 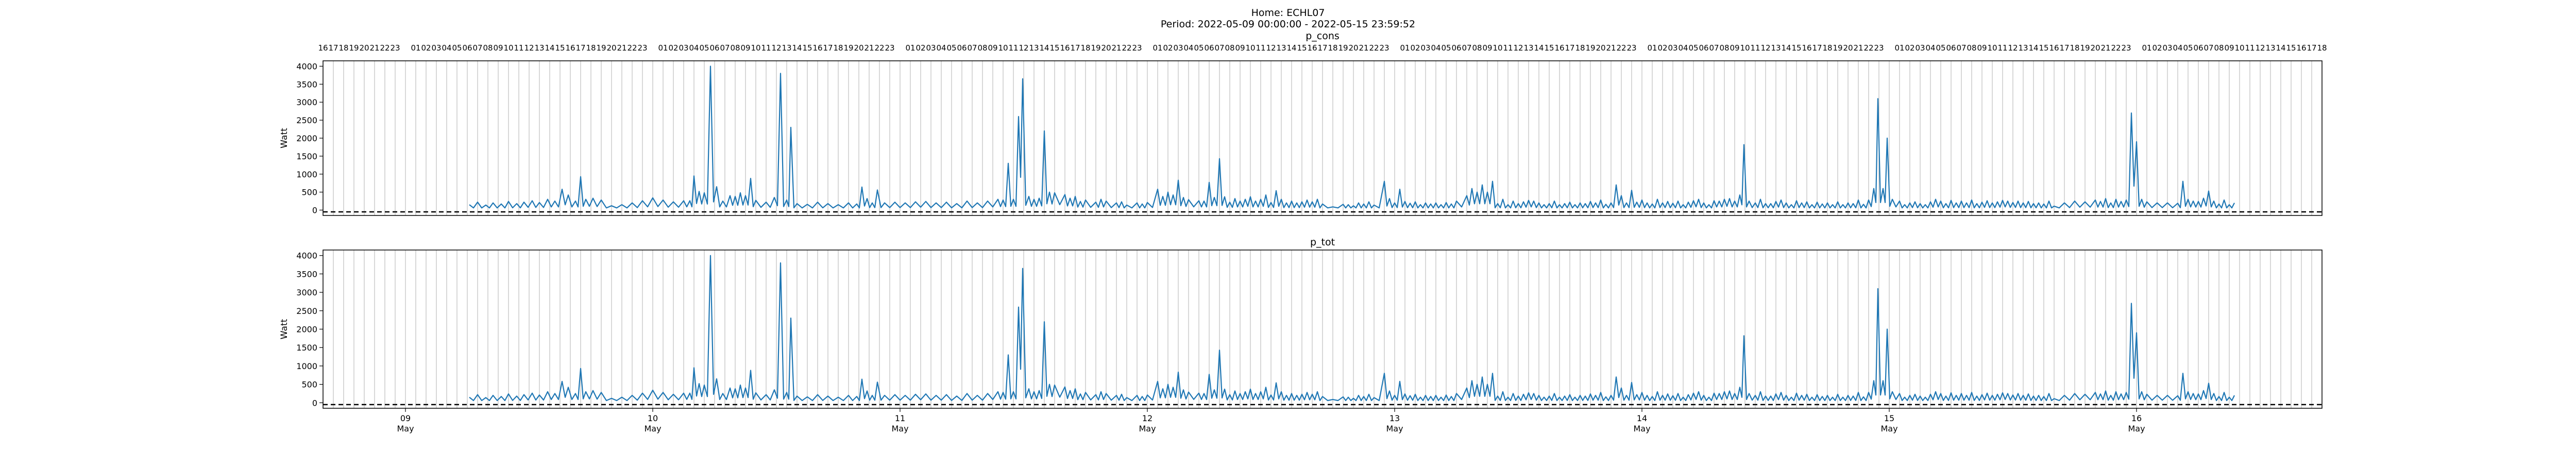 What do you see at coordinates (284, 329) in the screenshot?
I see `y-axis-label: Watt` at bounding box center [284, 329].